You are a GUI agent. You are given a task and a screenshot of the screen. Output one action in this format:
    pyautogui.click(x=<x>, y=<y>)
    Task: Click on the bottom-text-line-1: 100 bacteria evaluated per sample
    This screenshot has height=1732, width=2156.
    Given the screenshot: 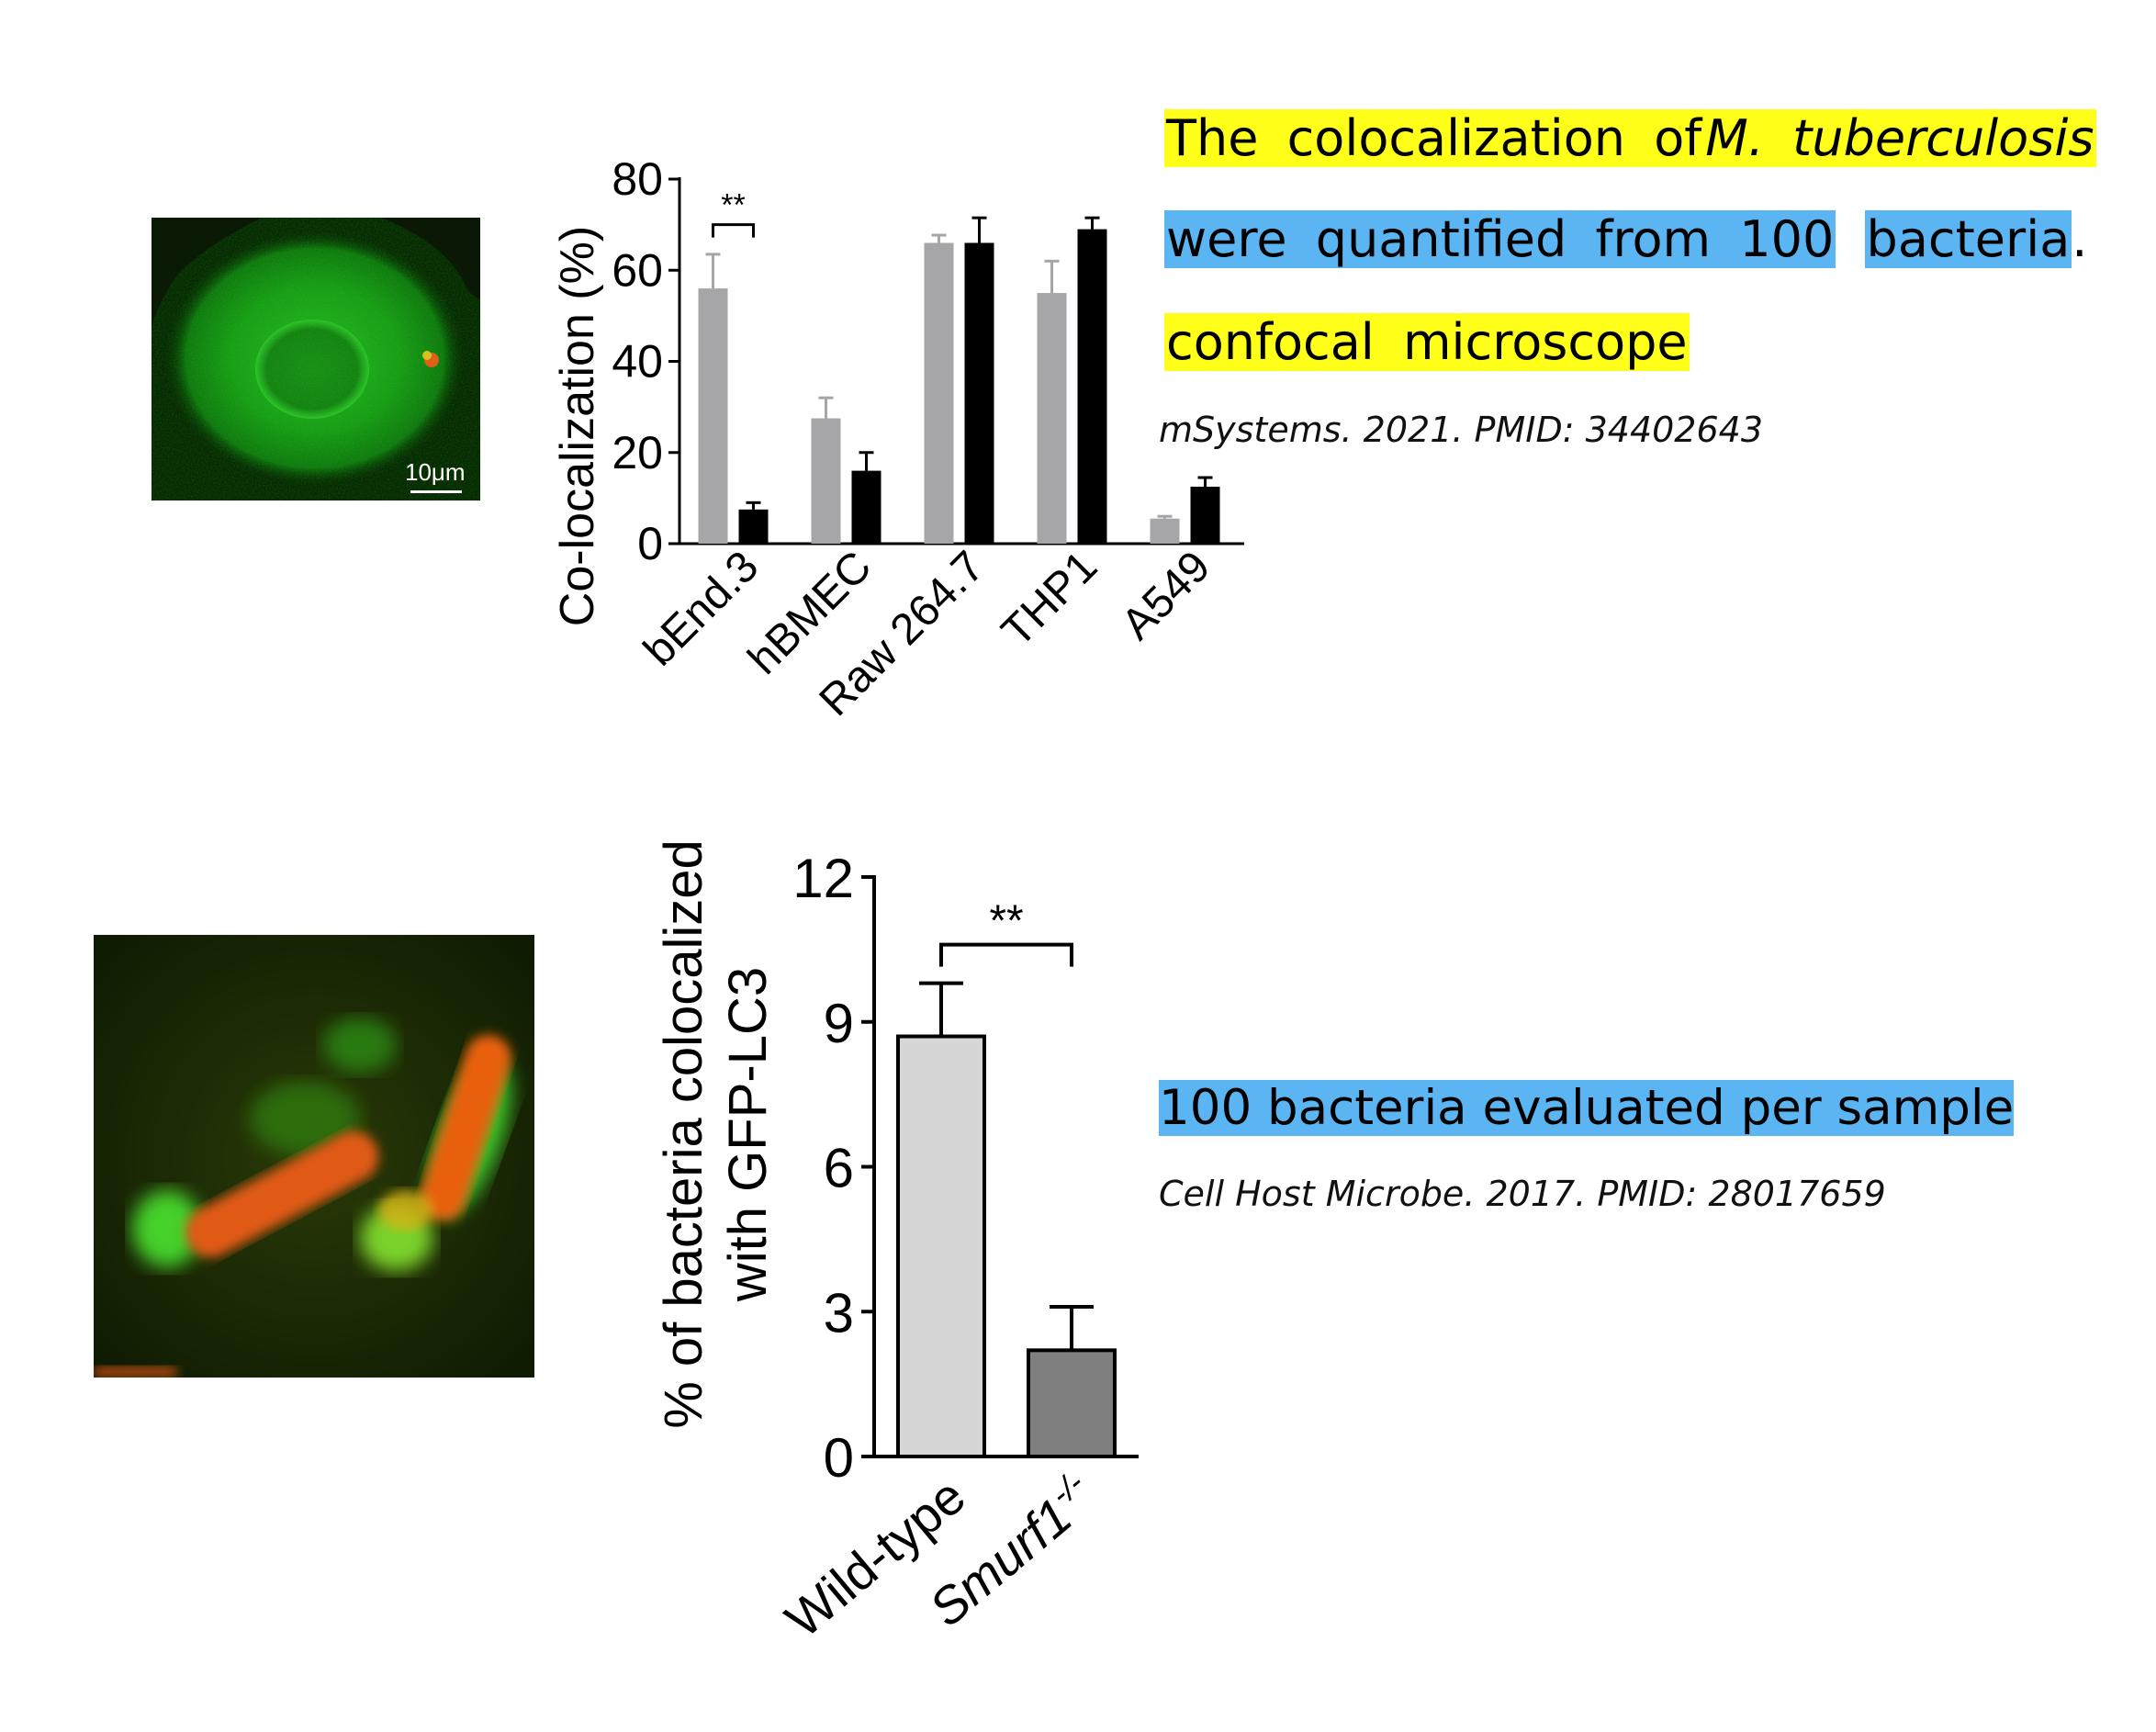 What is the action you would take?
    pyautogui.click(x=1587, y=1108)
    